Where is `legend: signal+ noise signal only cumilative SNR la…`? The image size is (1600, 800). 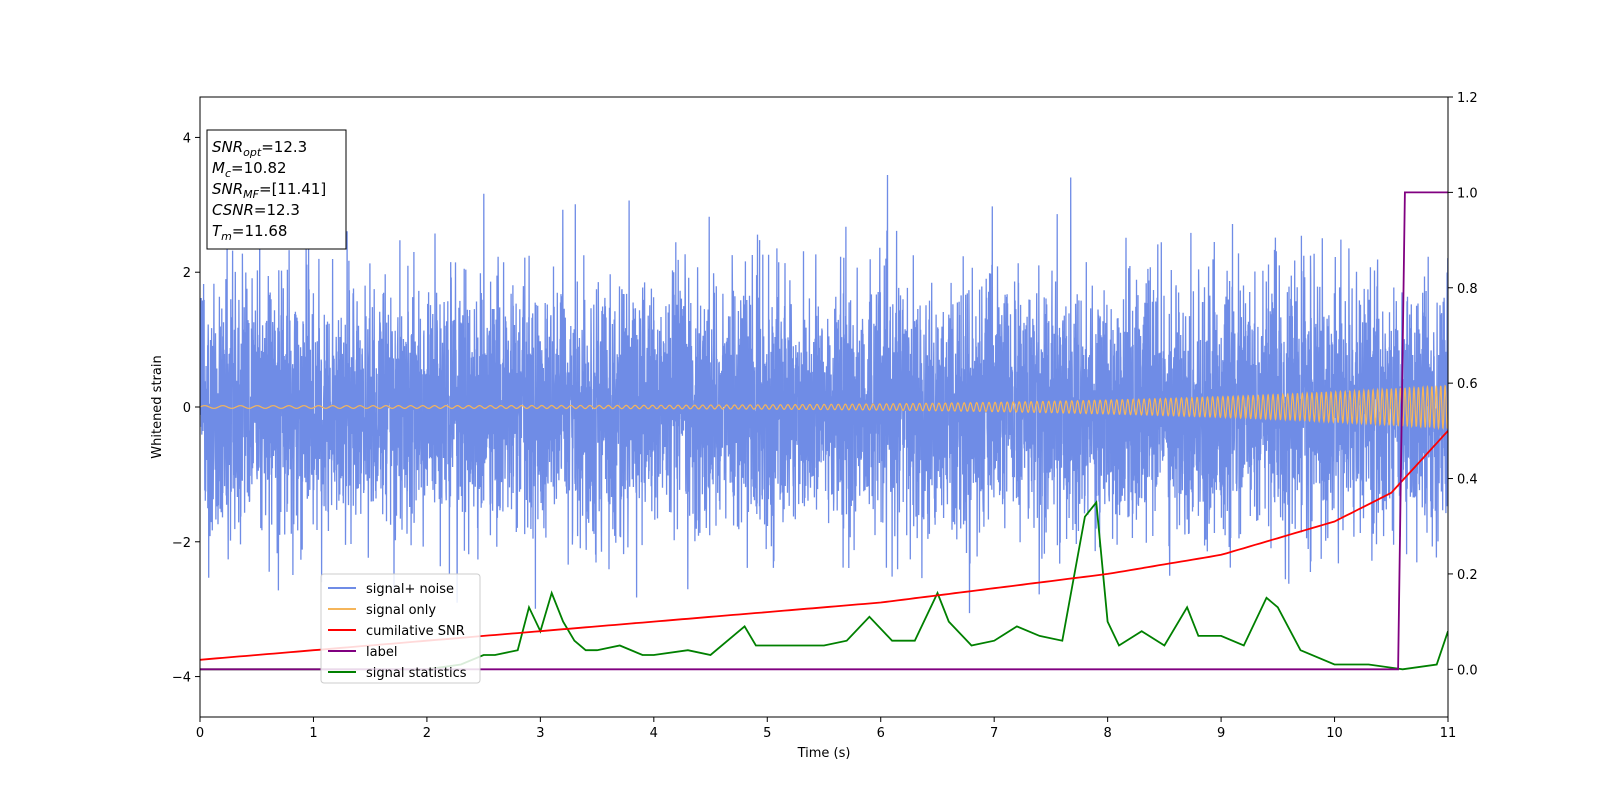 legend: signal+ noise signal only cumilative SNR la… is located at coordinates (400, 628).